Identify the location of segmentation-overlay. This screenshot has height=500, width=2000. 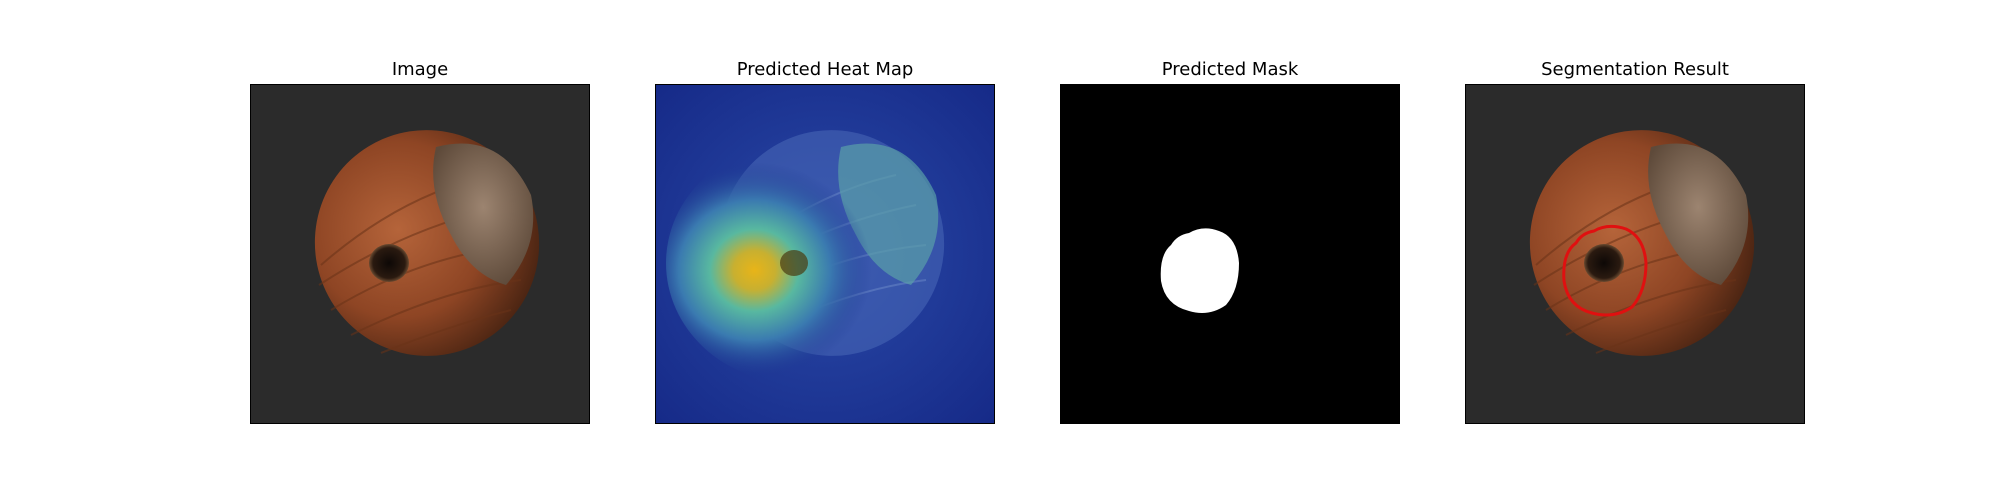
(1635, 254).